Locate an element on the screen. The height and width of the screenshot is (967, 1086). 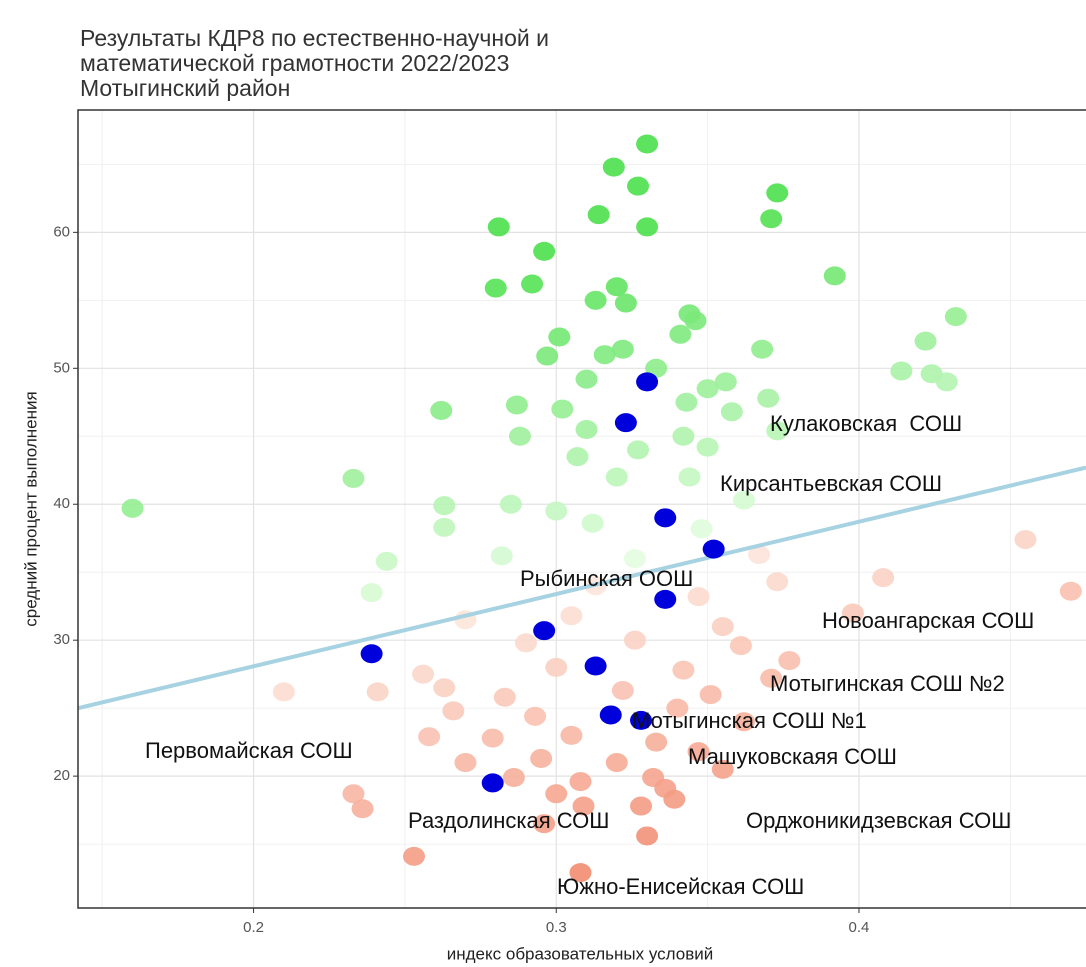
school-label: Новоангарская СОШ is located at coordinates (928, 620).